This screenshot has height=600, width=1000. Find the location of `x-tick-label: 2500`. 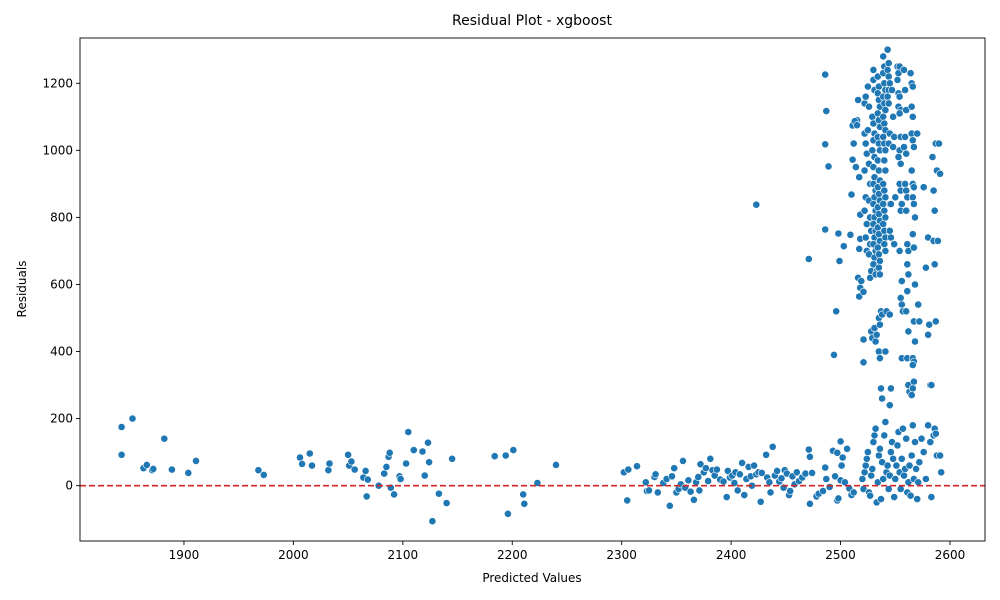

x-tick-label: 2500 is located at coordinates (840, 555).